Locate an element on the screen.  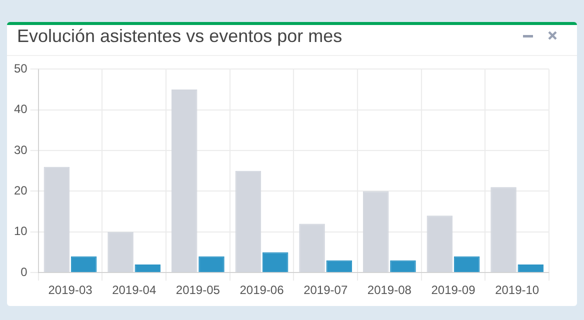
x-tick-label: 2019-09 is located at coordinates (453, 290).